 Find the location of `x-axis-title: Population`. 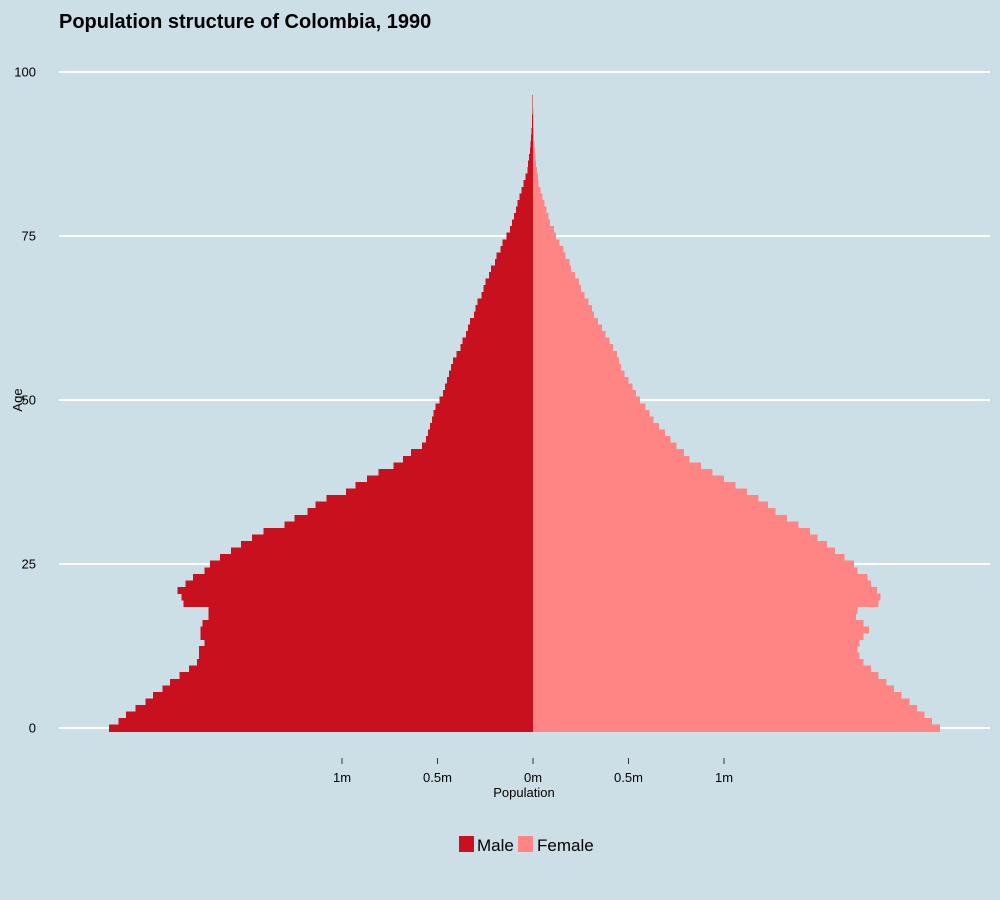

x-axis-title: Population is located at coordinates (523, 792).